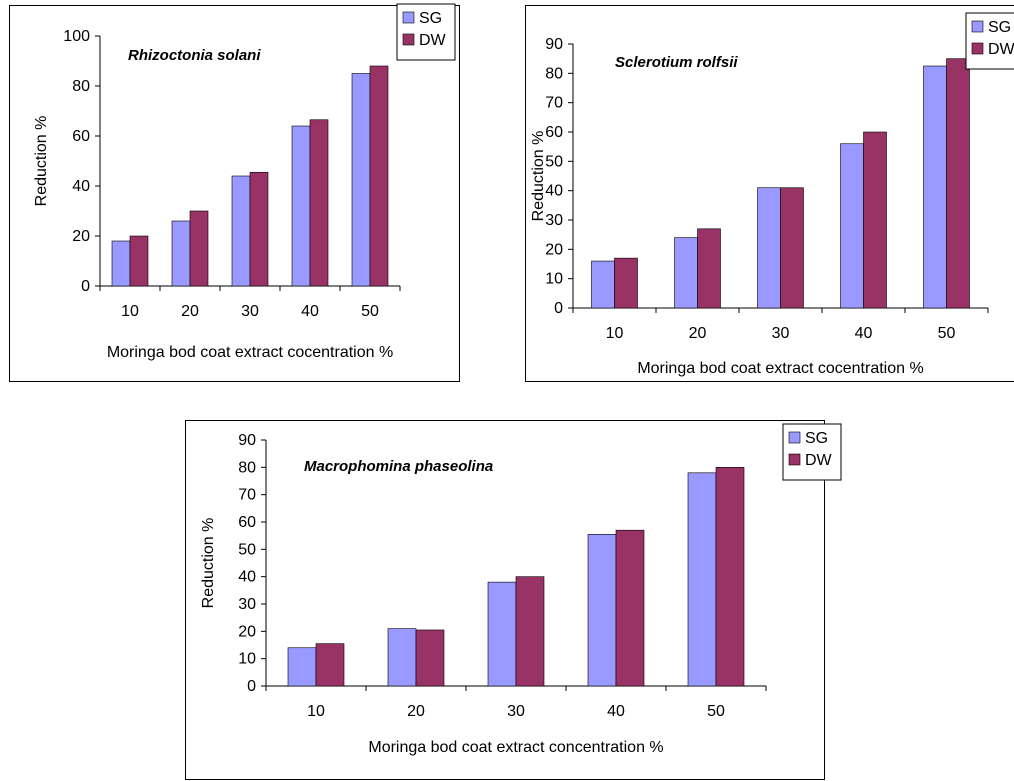 The width and height of the screenshot is (1014, 781). What do you see at coordinates (194, 55) in the screenshot?
I see `chart-title: Rhizoctonia solani` at bounding box center [194, 55].